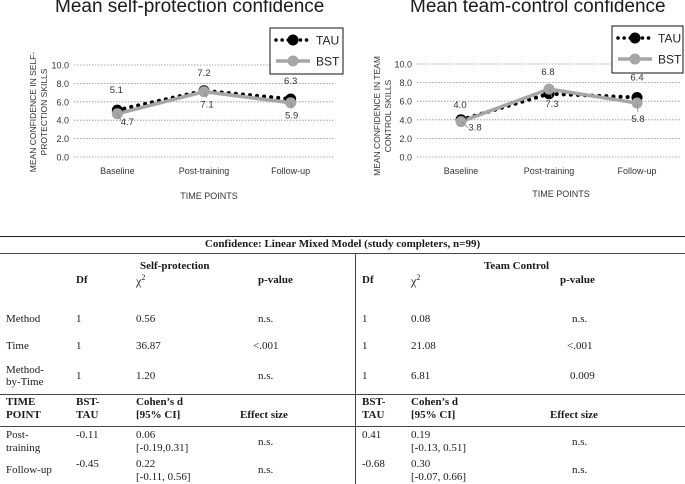 The image size is (685, 484). I want to click on x-axis-title: TIME POINTS, so click(561, 194).